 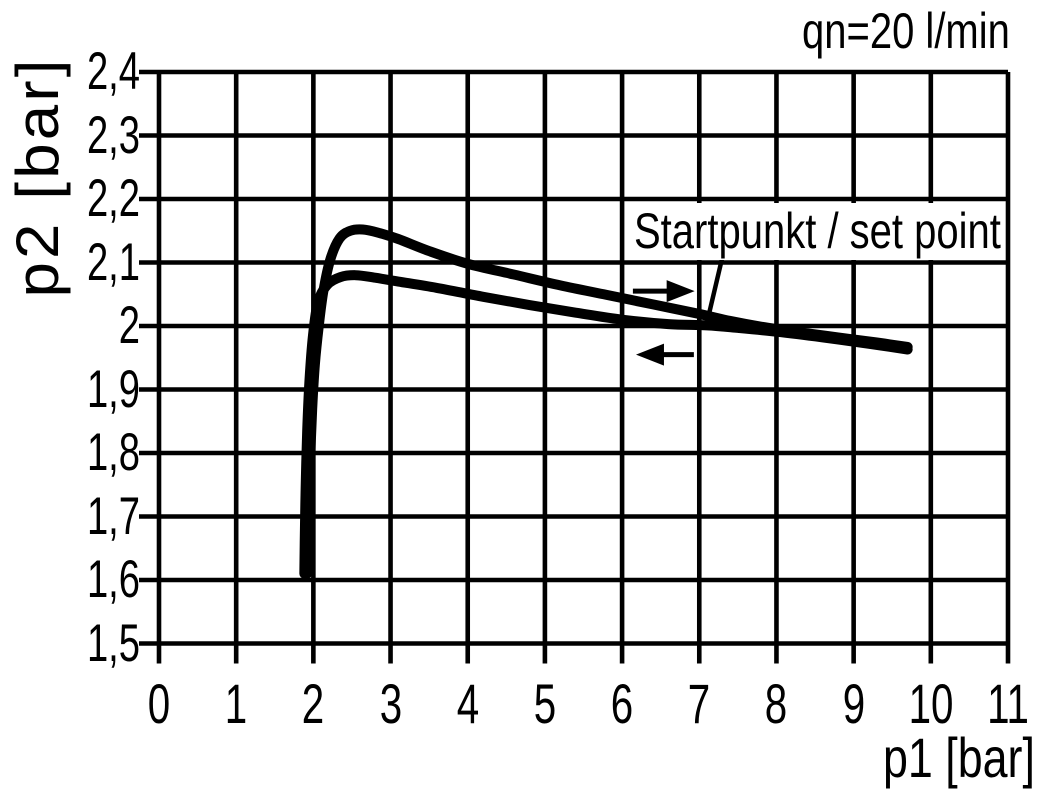 I want to click on setpoint-label: Startpunkt / set point, so click(x=817, y=231).